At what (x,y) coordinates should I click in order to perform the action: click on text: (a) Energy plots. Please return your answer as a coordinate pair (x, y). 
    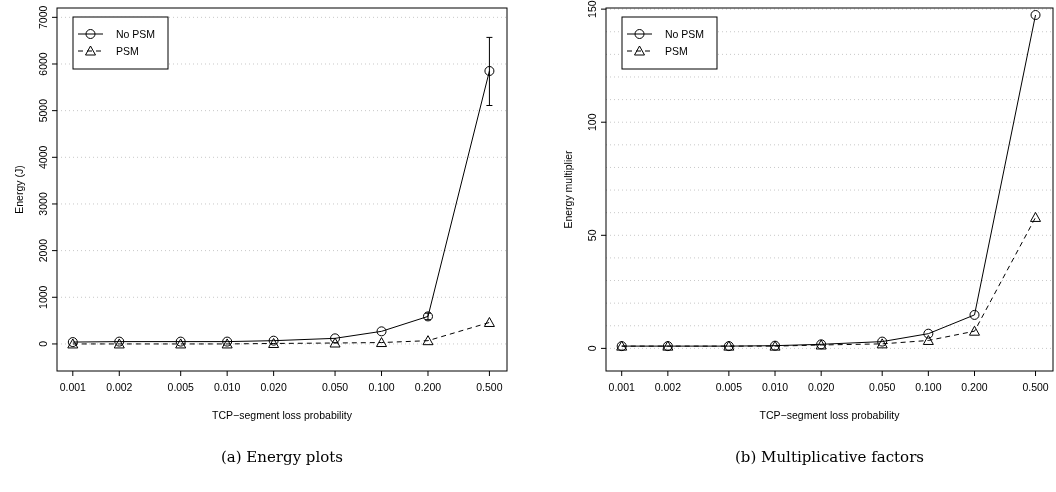
    Looking at the image, I should click on (282, 457).